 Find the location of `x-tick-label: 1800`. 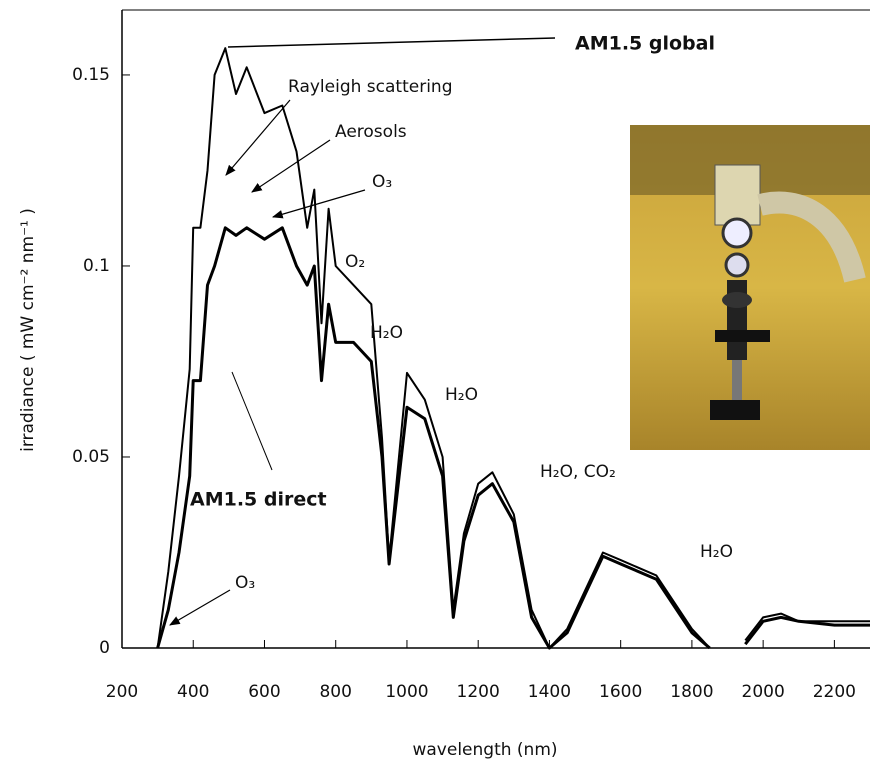

x-tick-label: 1800 is located at coordinates (691, 692).